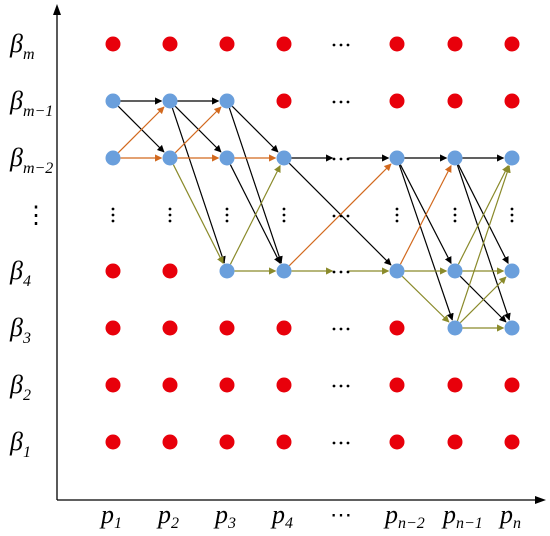 This screenshot has width=550, height=536. What do you see at coordinates (31, 245) in the screenshot?
I see `row-labels: βm βm−1 βm−2 ⋮ β4 β3 β2 β1` at bounding box center [31, 245].